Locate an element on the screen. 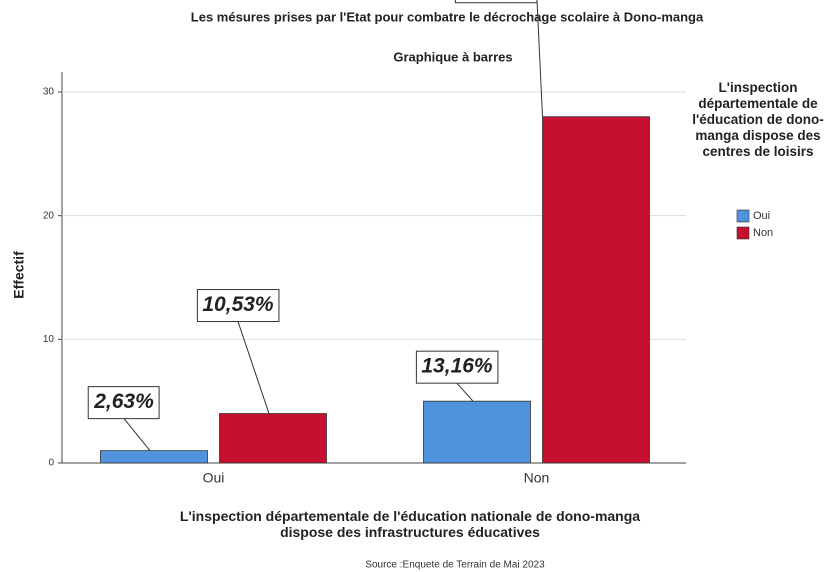  x-tick-label: Oui is located at coordinates (214, 478).